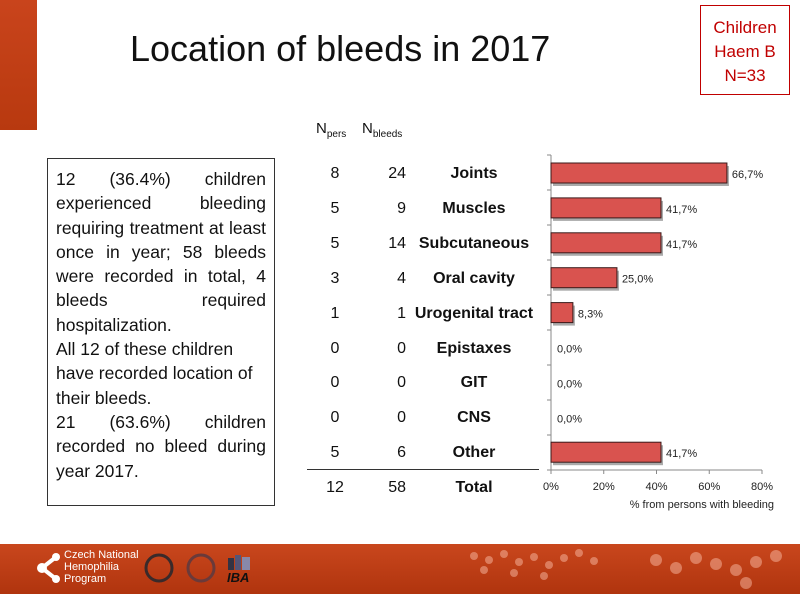  I want to click on row-label: GIT, so click(474, 383).